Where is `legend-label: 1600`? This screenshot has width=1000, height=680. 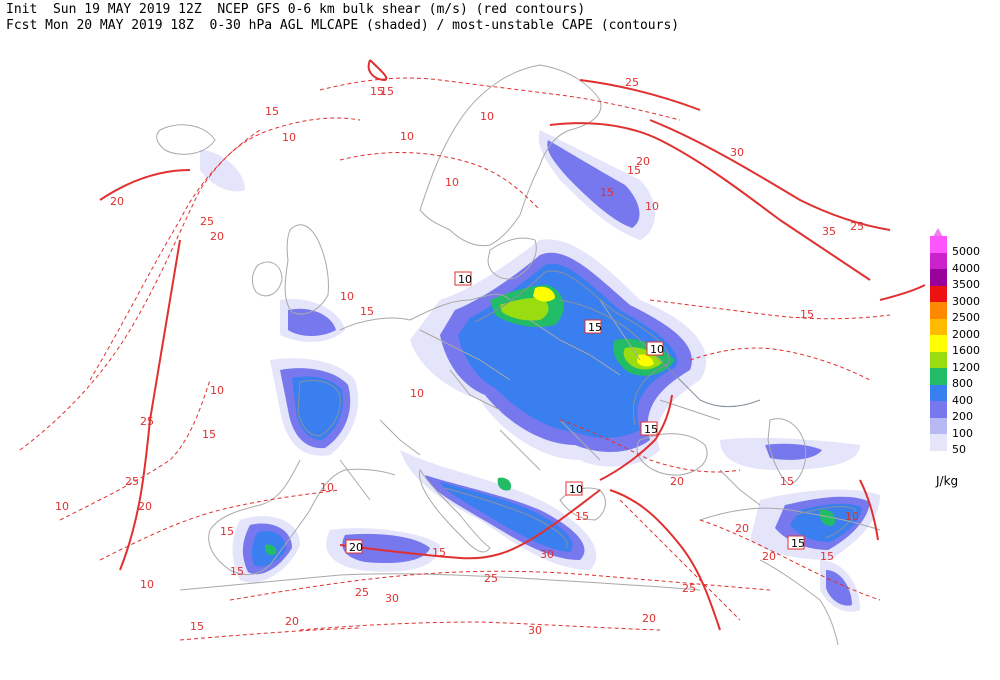 legend-label: 1600 is located at coordinates (966, 350).